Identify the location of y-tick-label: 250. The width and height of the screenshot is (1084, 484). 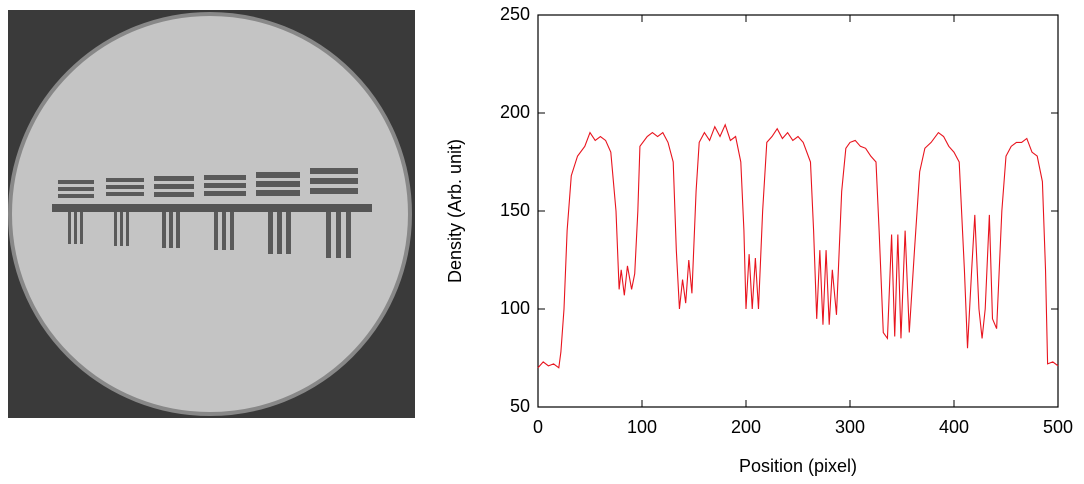
(515, 14).